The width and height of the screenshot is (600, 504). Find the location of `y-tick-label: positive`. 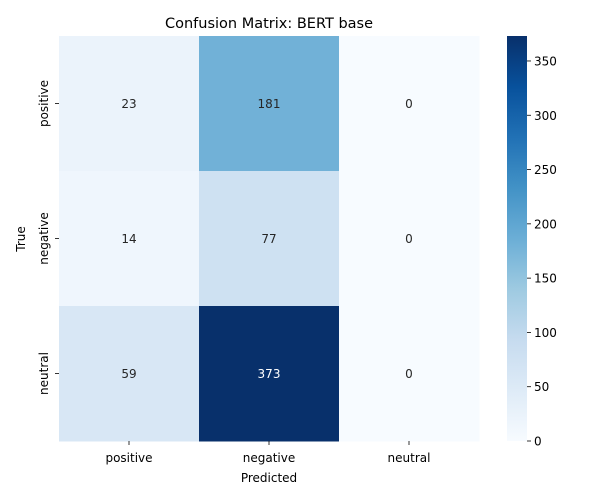

y-tick-label: positive is located at coordinates (44, 103).